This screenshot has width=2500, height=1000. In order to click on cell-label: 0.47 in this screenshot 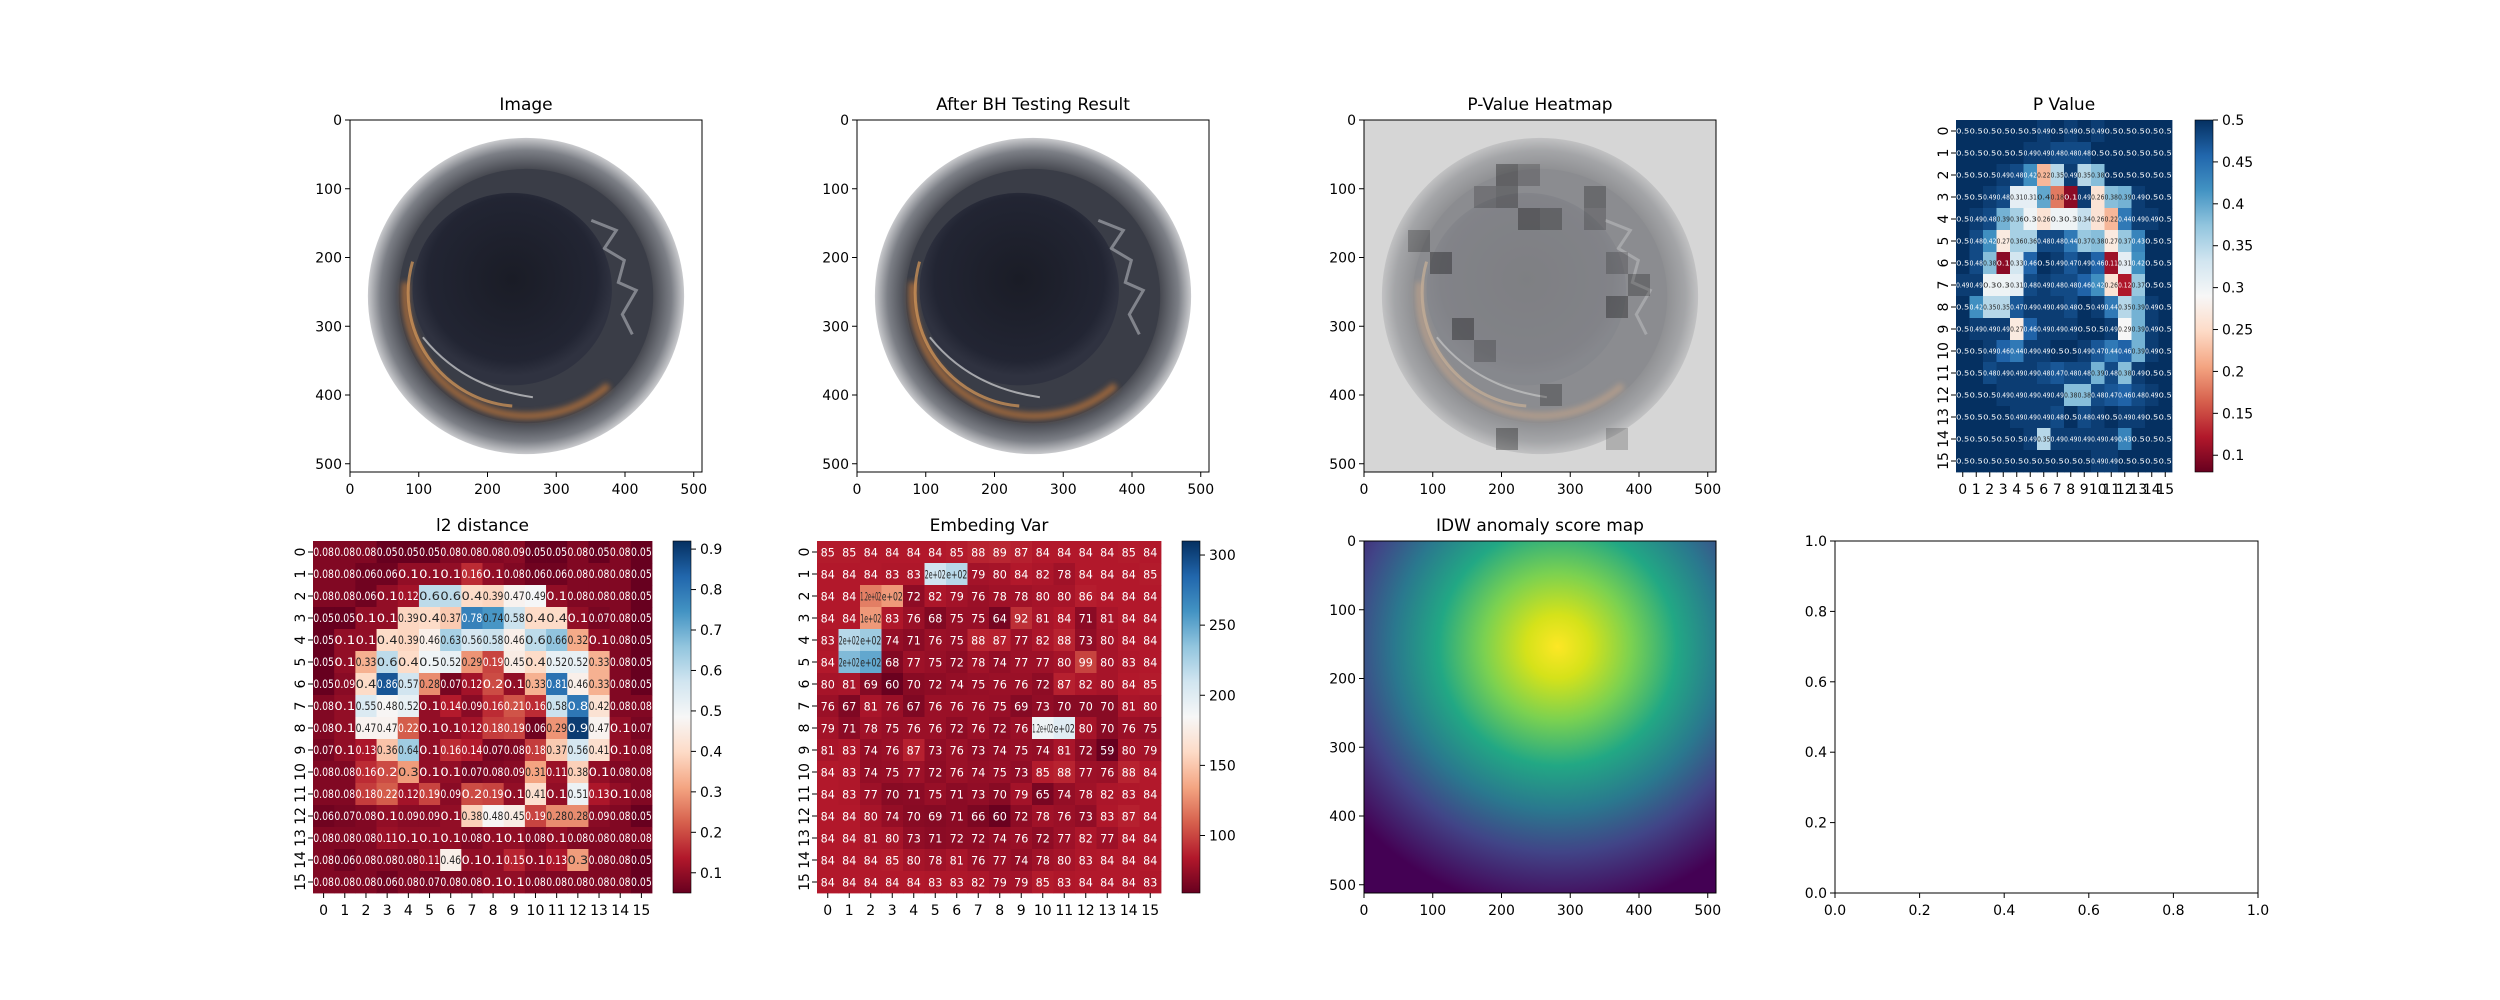, I will do `click(599, 728)`.